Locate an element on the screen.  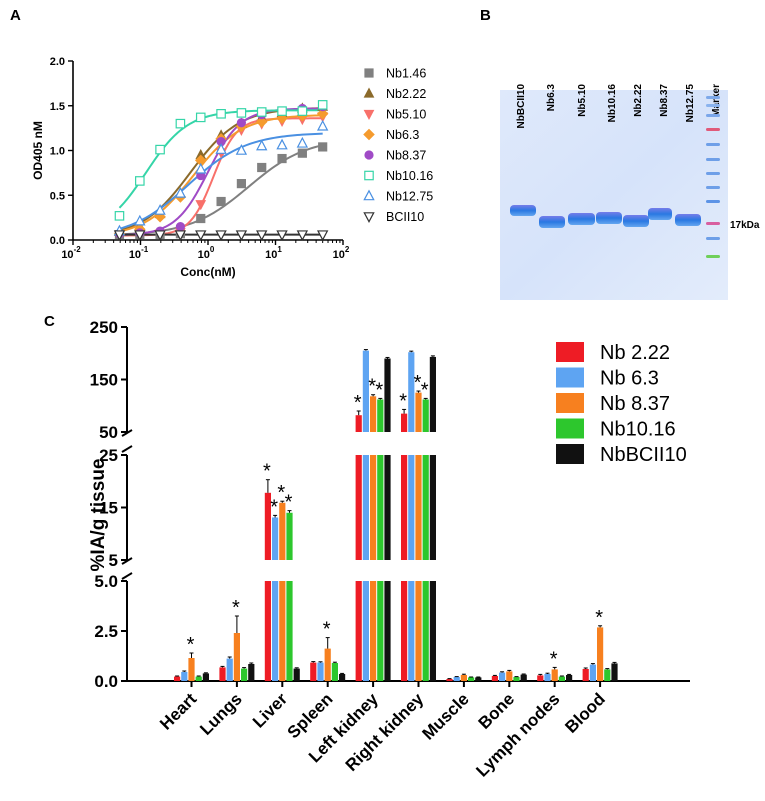
bar-Nb 8.37-Spleen is located at coordinates (327, 664).